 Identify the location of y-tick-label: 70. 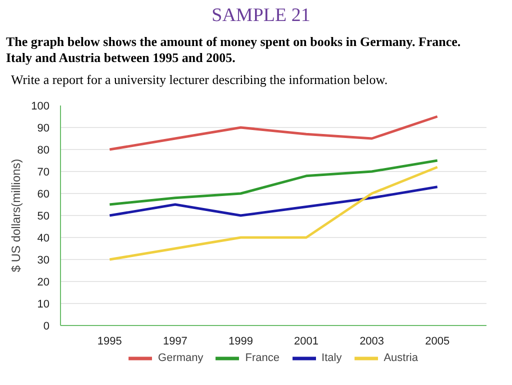
(43, 172).